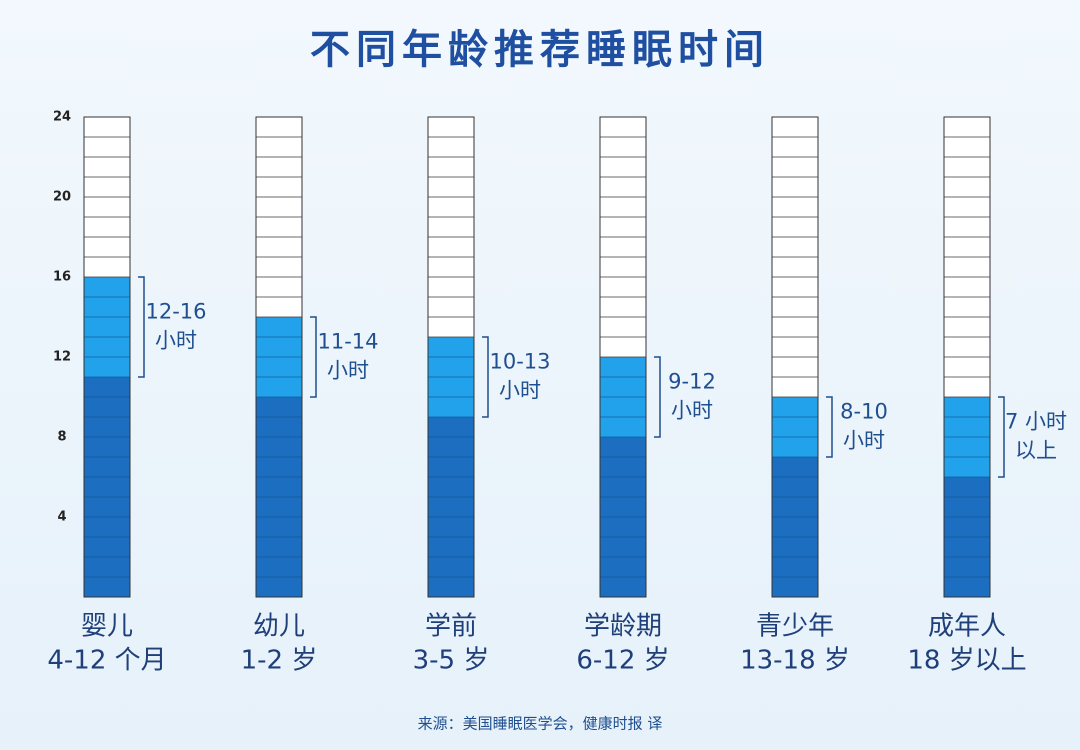 Image resolution: width=1080 pixels, height=750 pixels. What do you see at coordinates (279, 661) in the screenshot?
I see `x-tick-sublabel: 1-2 岁` at bounding box center [279, 661].